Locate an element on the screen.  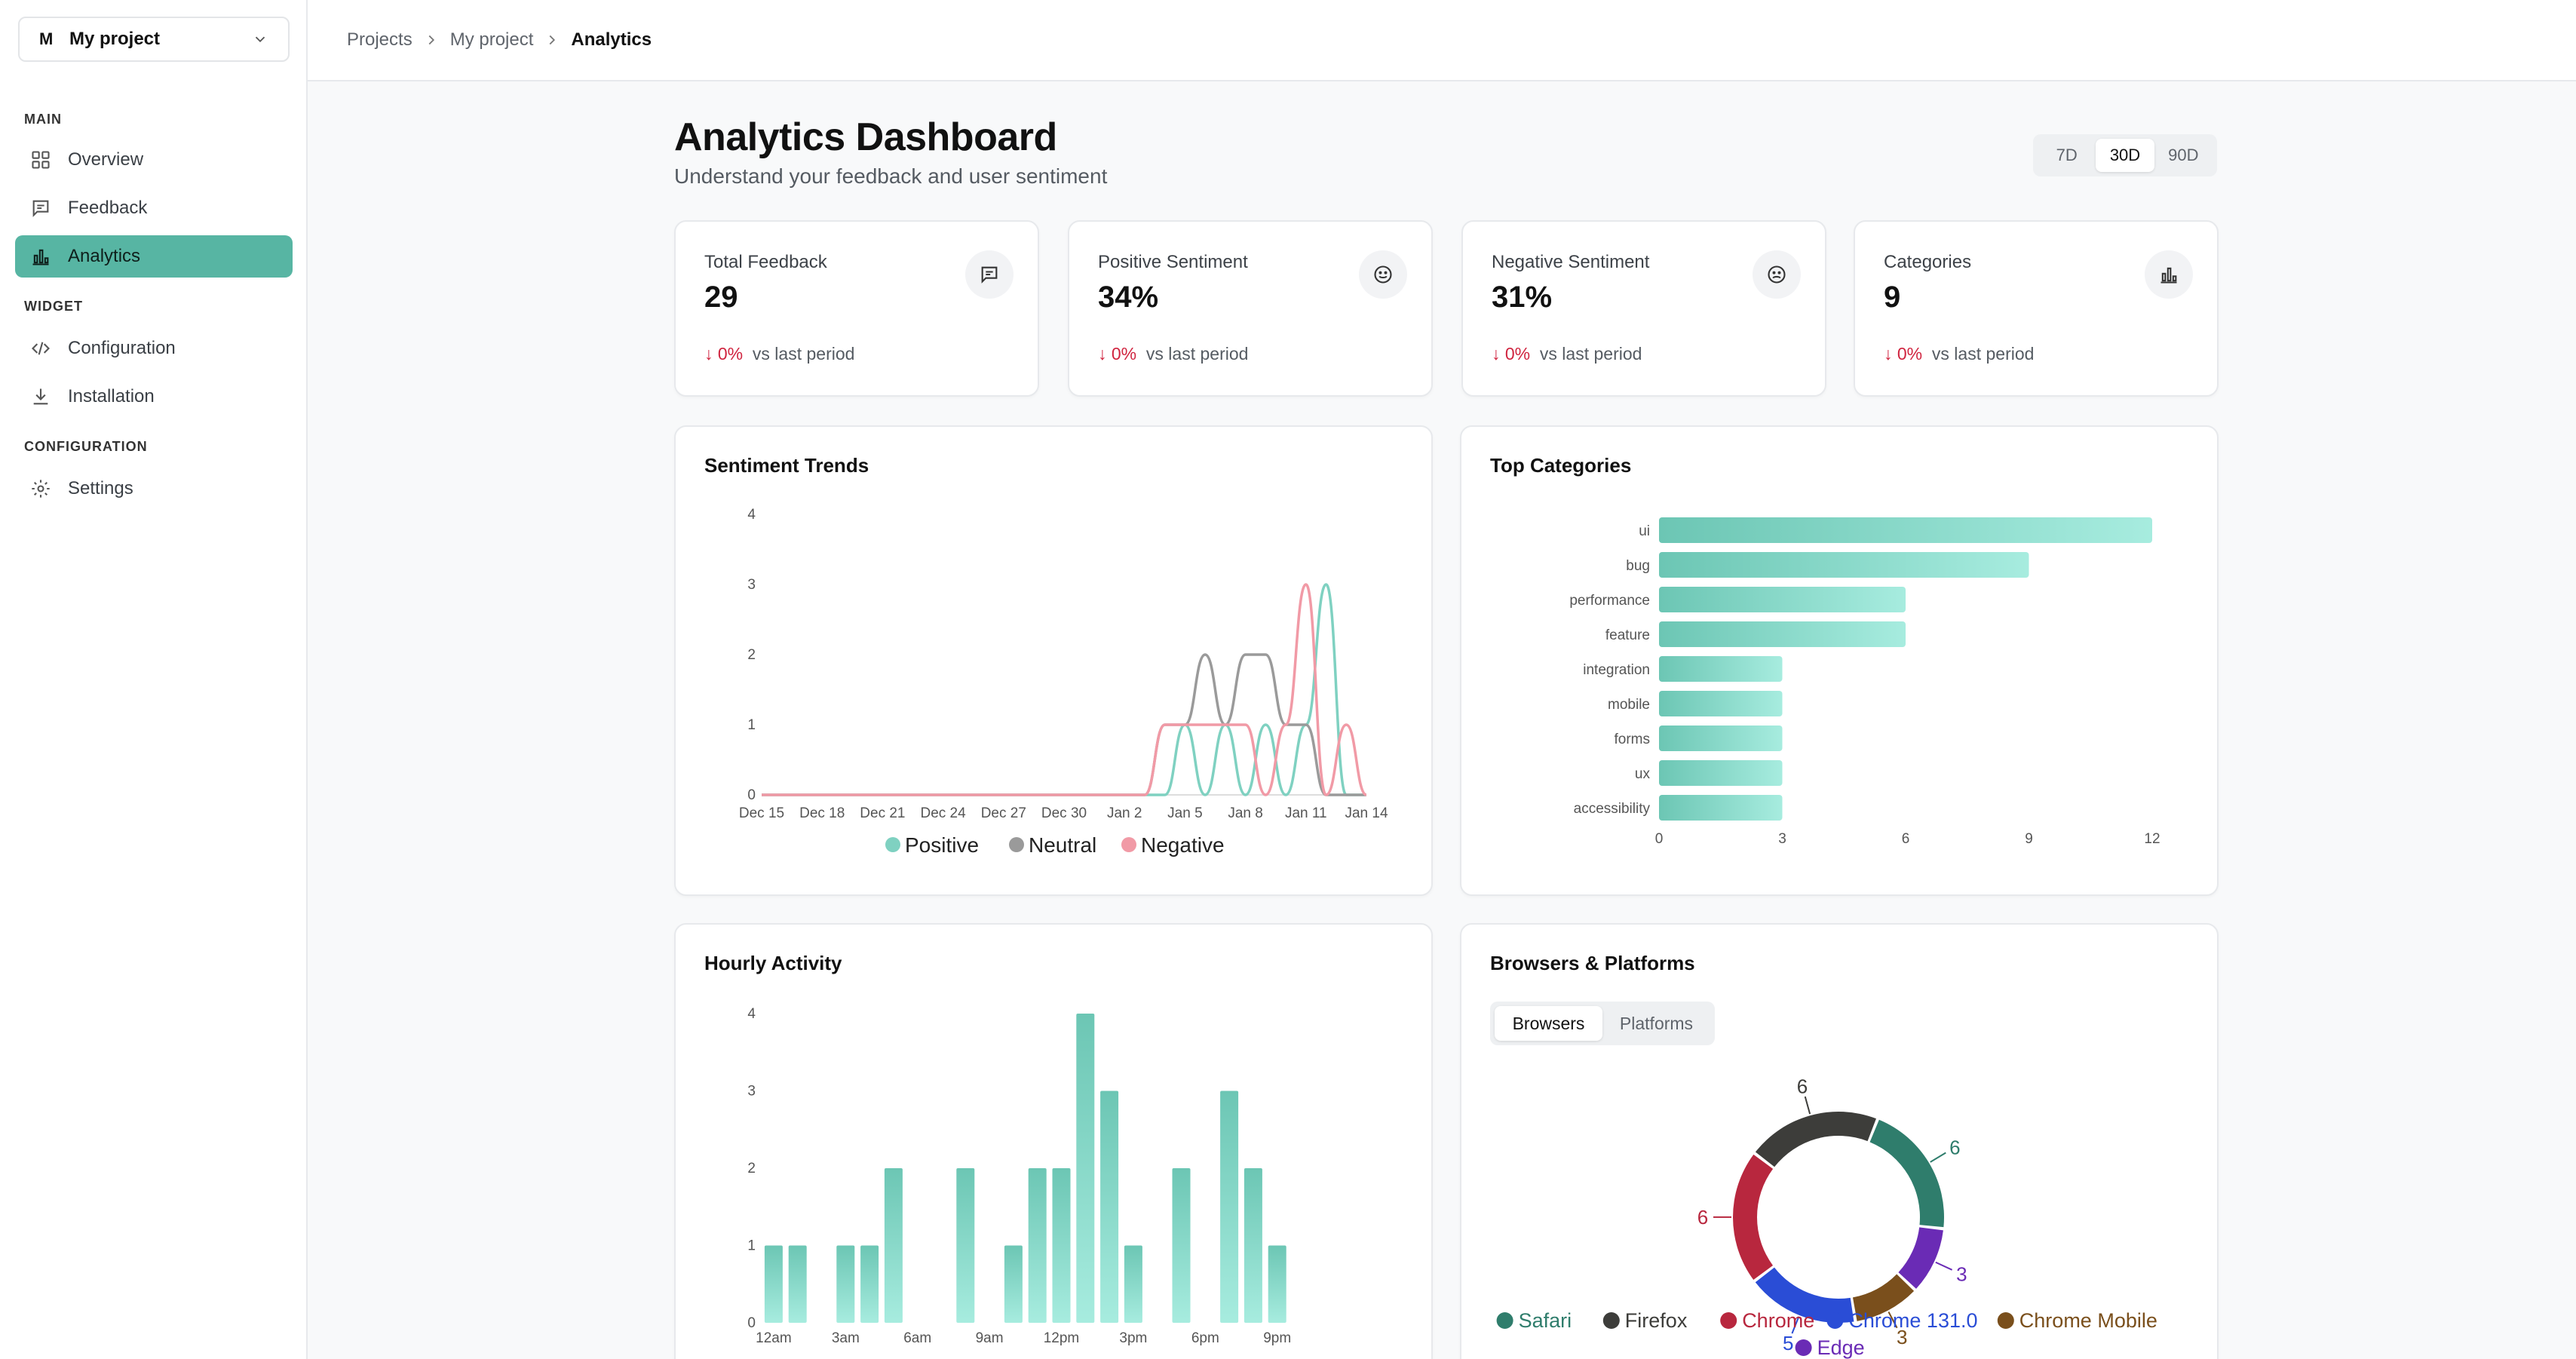
hour-bar-10am is located at coordinates (1013, 1284).